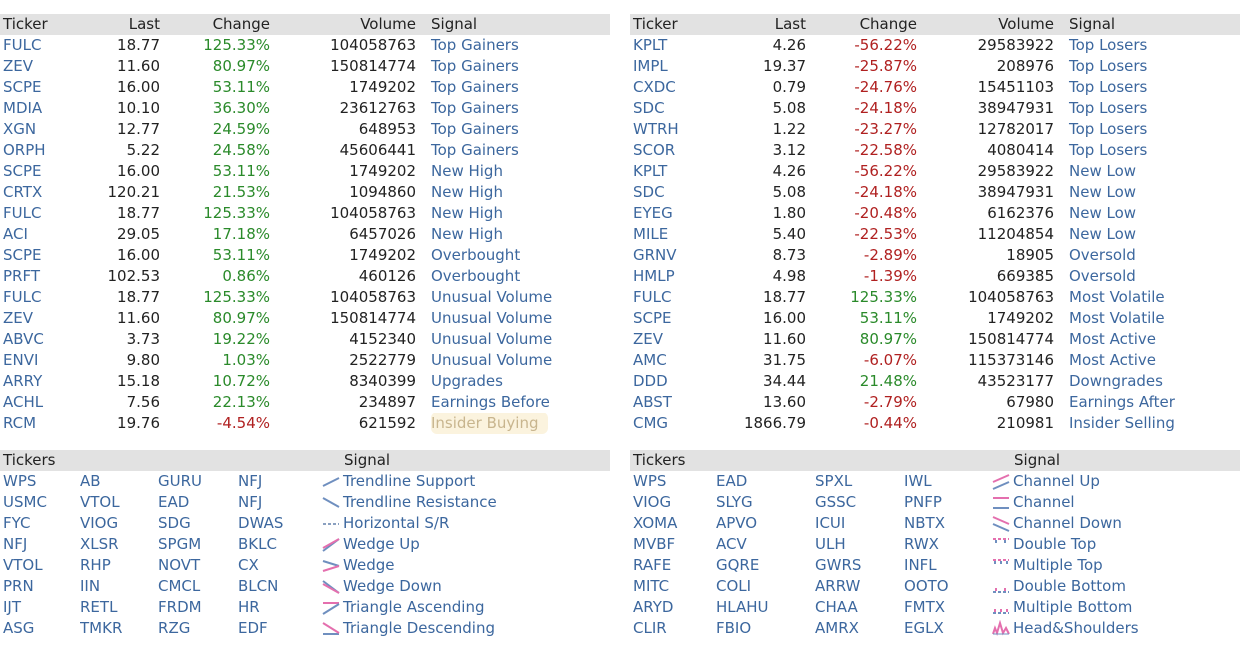 This screenshot has height=655, width=1240. What do you see at coordinates (21, 360) in the screenshot?
I see `ticker-link: ENVI` at bounding box center [21, 360].